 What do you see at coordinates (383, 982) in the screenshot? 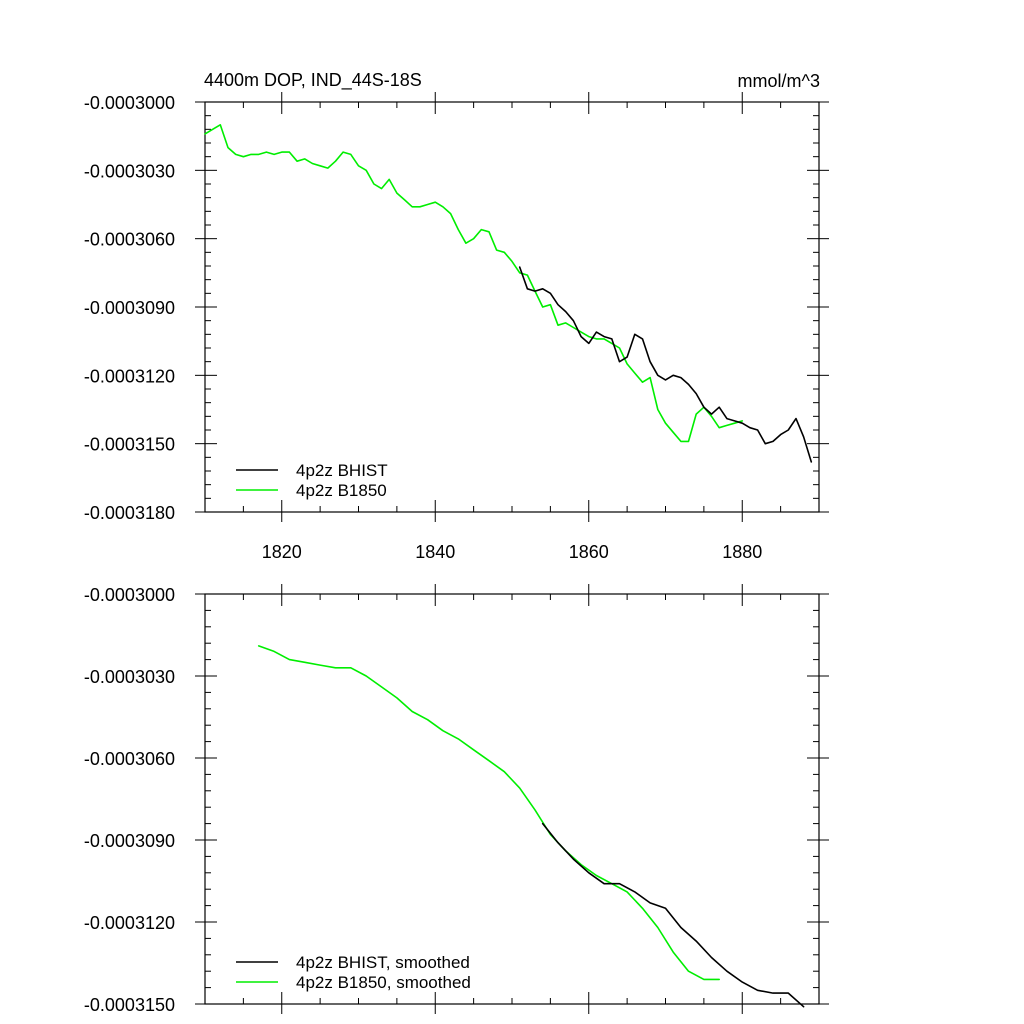
I see `legend-label-b1850-smoothed: 4p2z B1850, smoothed` at bounding box center [383, 982].